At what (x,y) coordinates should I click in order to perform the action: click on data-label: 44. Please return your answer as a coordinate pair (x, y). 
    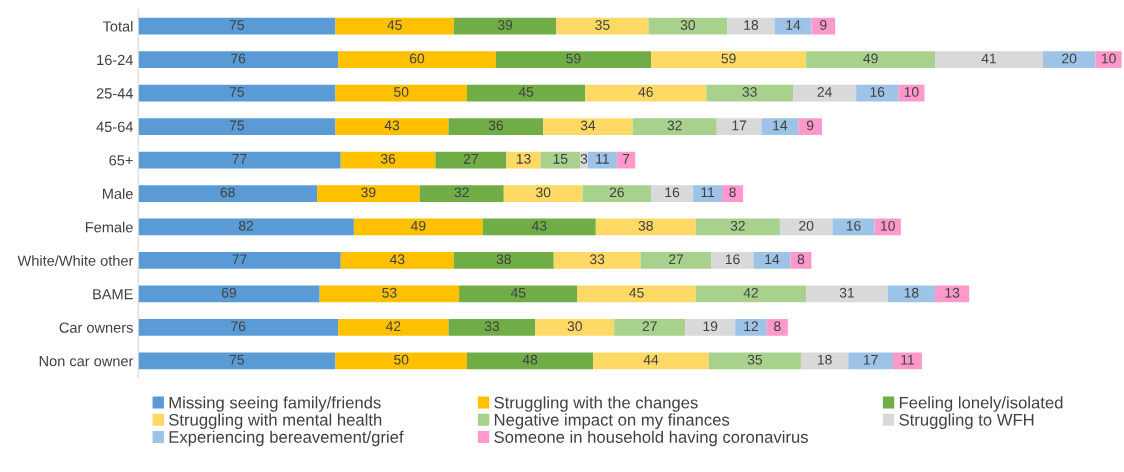
    Looking at the image, I should click on (651, 359).